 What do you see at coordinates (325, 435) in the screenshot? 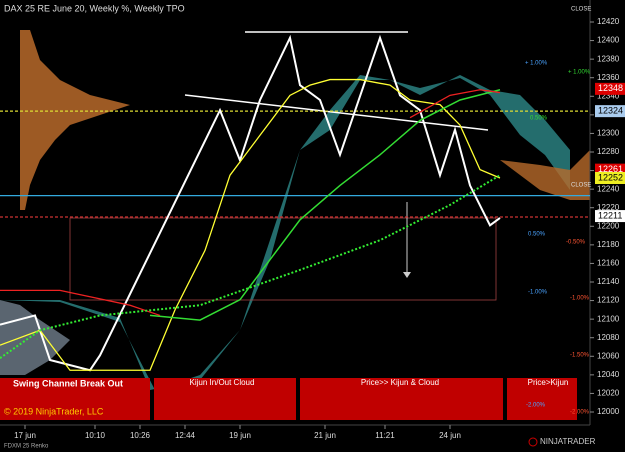
I see `x-tick-label: 21 jun` at bounding box center [325, 435].